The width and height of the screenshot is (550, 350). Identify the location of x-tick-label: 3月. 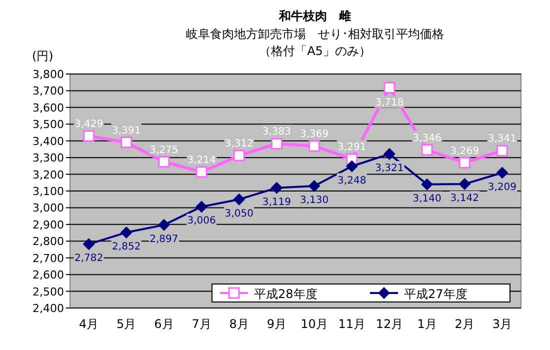
(502, 324).